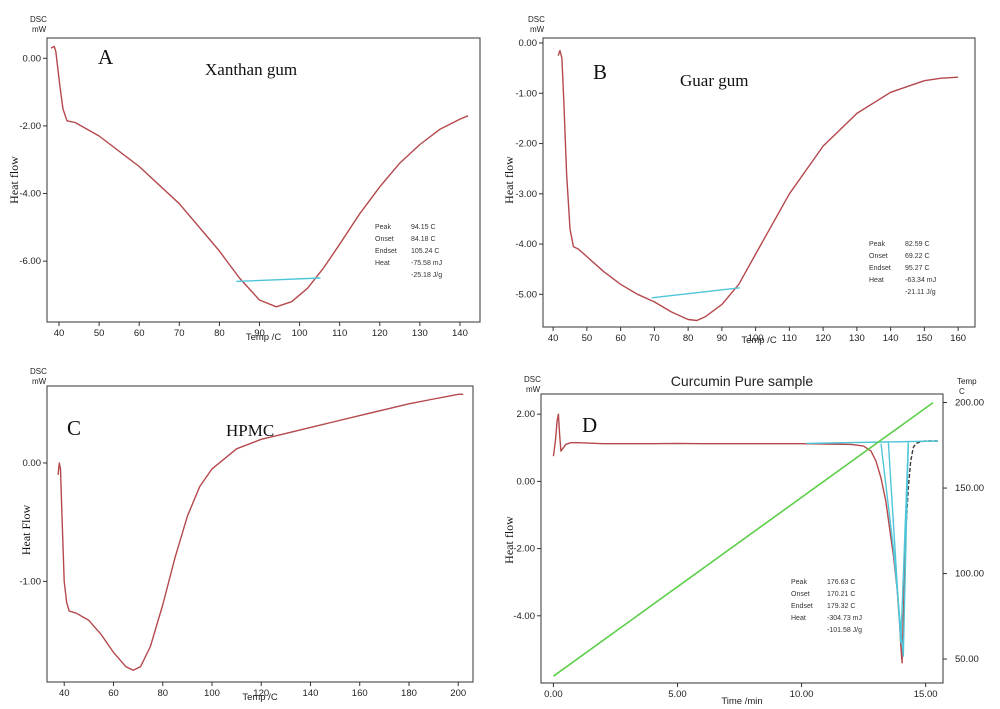 The image size is (1000, 709). What do you see at coordinates (426, 275) in the screenshot?
I see `result-value: -25.18 J/g` at bounding box center [426, 275].